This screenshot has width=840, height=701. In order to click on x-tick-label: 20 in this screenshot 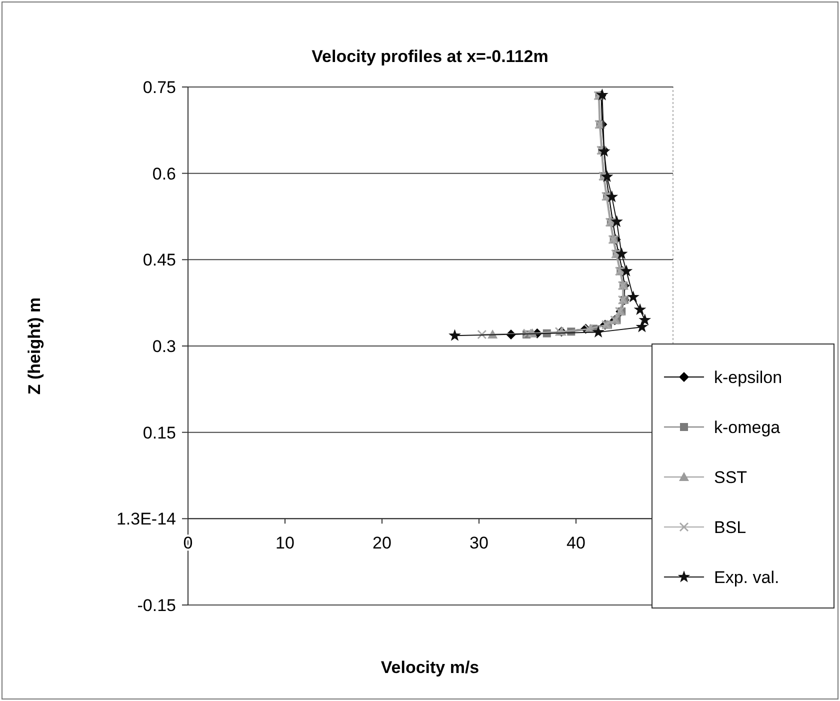, I will do `click(382, 543)`.